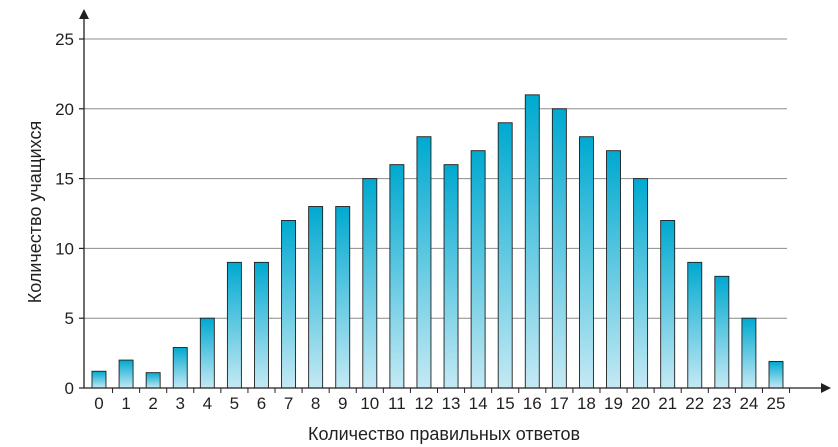 This screenshot has width=838, height=447. Describe the element at coordinates (559, 403) in the screenshot. I see `x-tick-label: 17` at that location.